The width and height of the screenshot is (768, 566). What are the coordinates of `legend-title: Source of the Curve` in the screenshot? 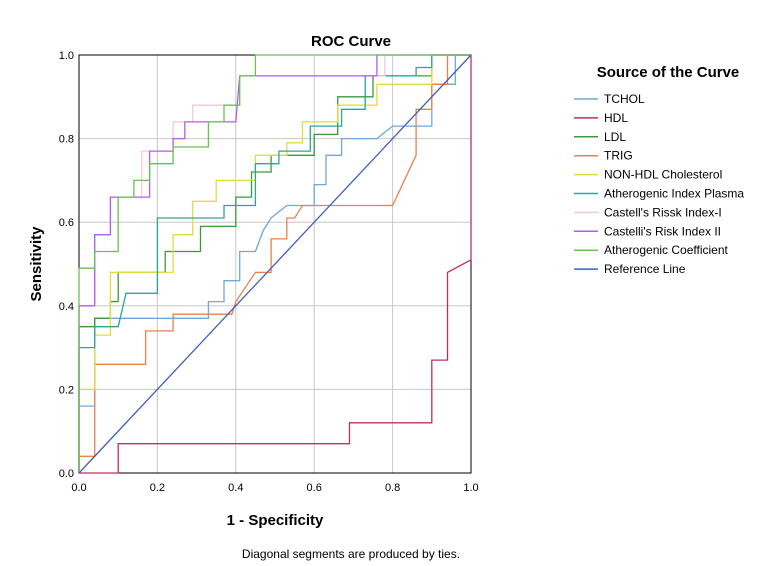 It's located at (668, 72).